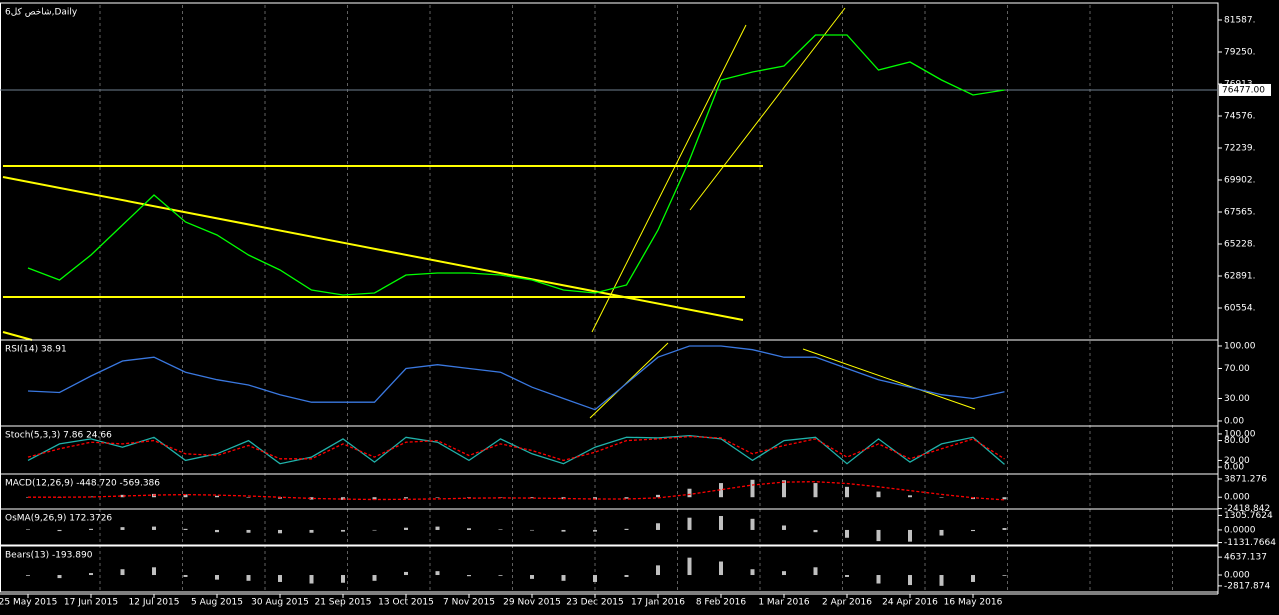 The image size is (1279, 615). I want to click on y-tick-label: -1131.7664, so click(1250, 543).